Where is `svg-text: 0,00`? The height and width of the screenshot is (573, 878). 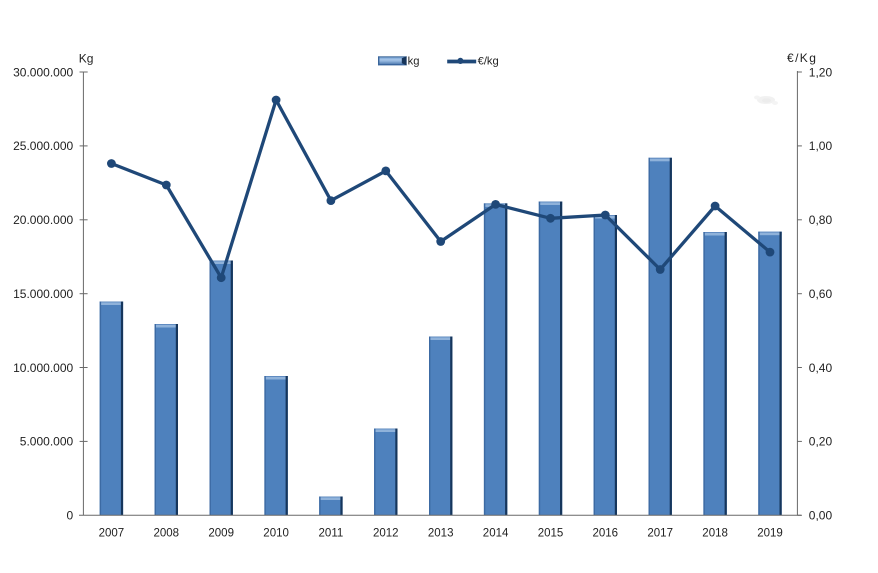
svg-text: 0,00 is located at coordinates (821, 516).